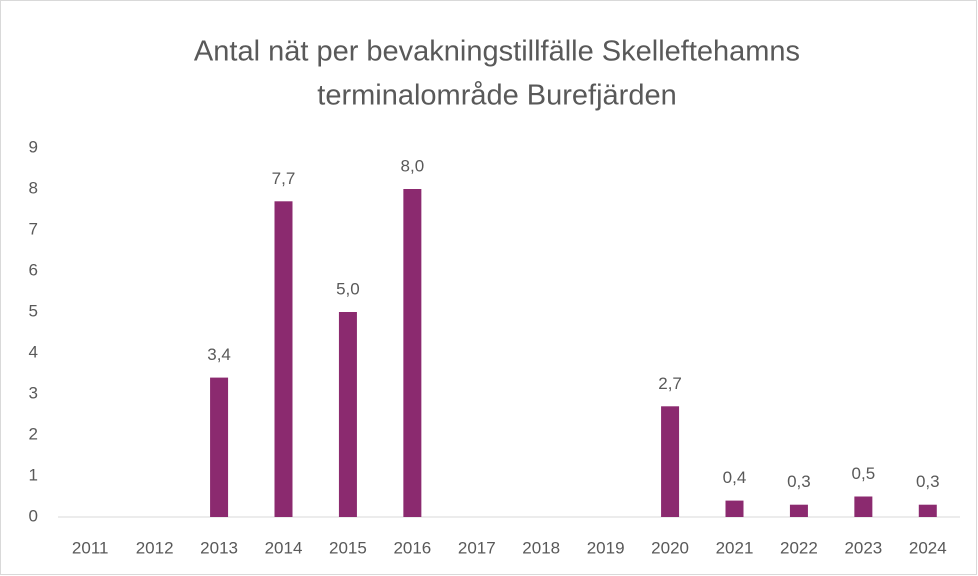 This screenshot has height=576, width=978. Describe the element at coordinates (33, 146) in the screenshot. I see `y-tick-label: 9` at that location.